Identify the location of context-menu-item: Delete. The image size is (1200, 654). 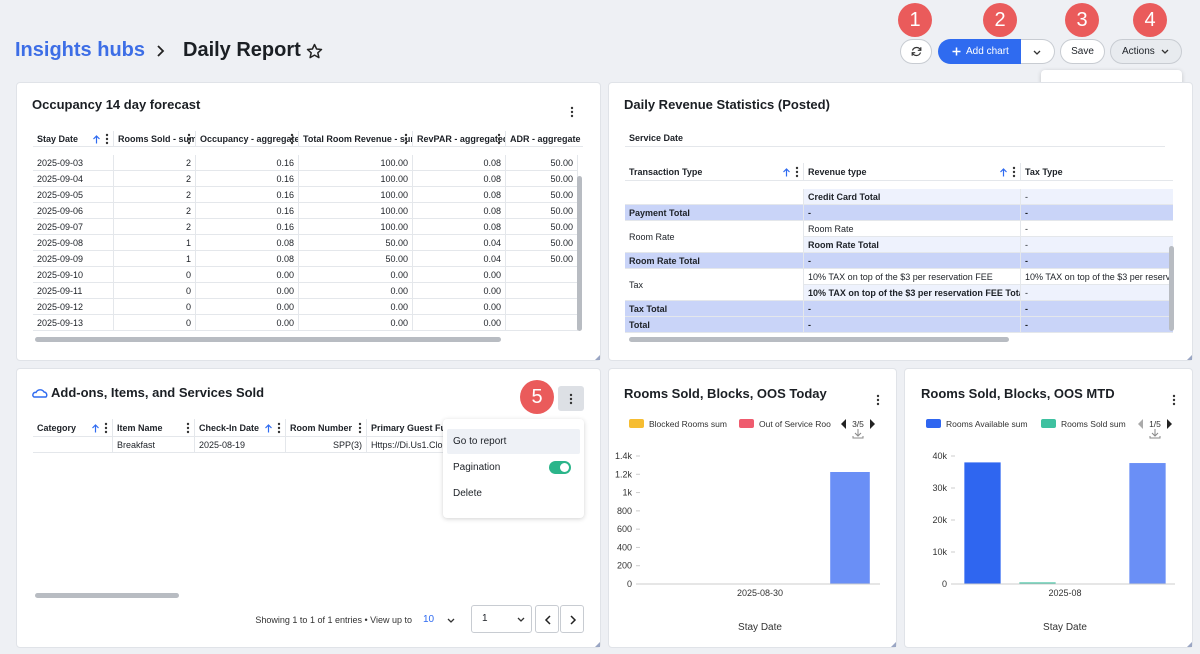
(467, 493).